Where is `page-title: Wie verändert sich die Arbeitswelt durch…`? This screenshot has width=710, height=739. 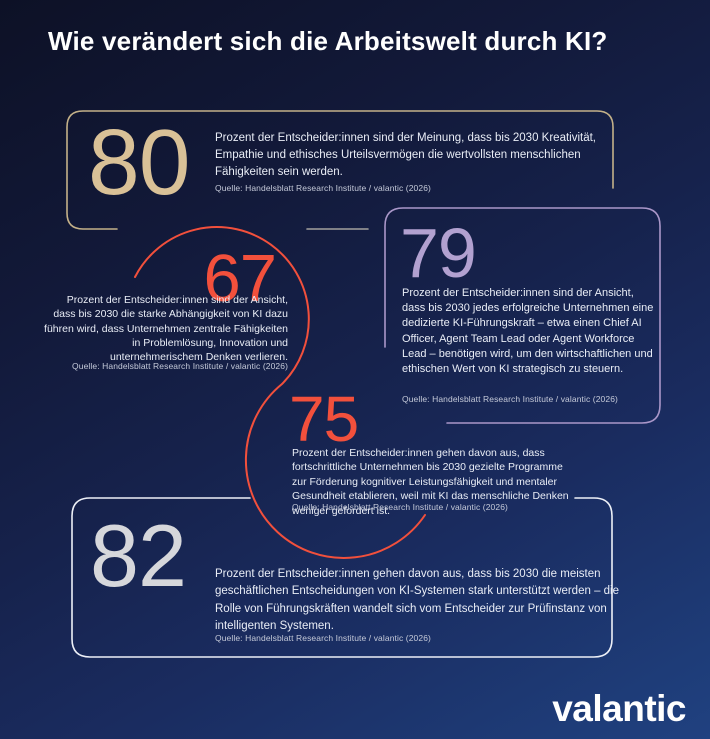 page-title: Wie verändert sich die Arbeitswelt durch… is located at coordinates (328, 41).